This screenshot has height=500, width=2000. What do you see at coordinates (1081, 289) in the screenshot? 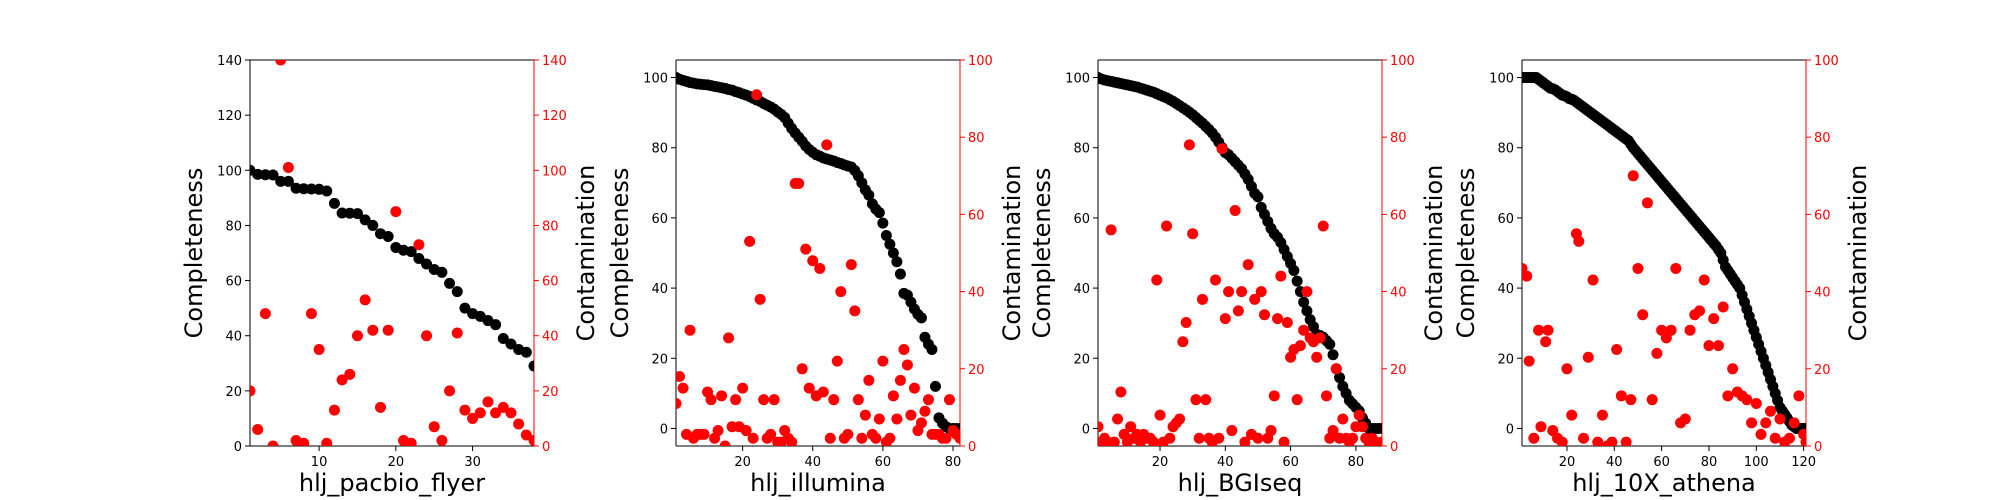
I see `y-left-tick-label: 40` at bounding box center [1081, 289].